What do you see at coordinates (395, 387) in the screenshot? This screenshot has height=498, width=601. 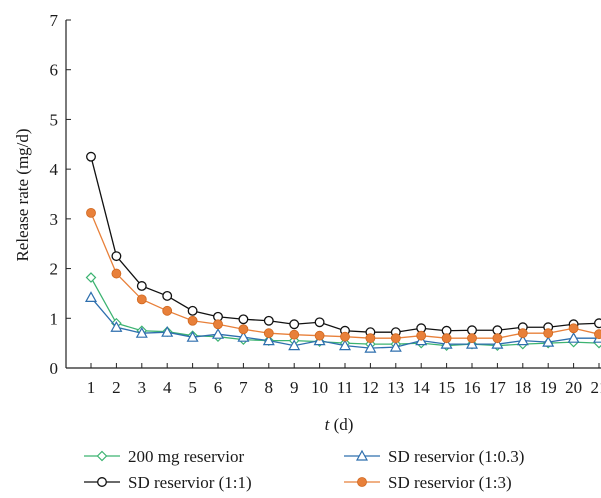 I see `x-tick-label: 13` at bounding box center [395, 387].